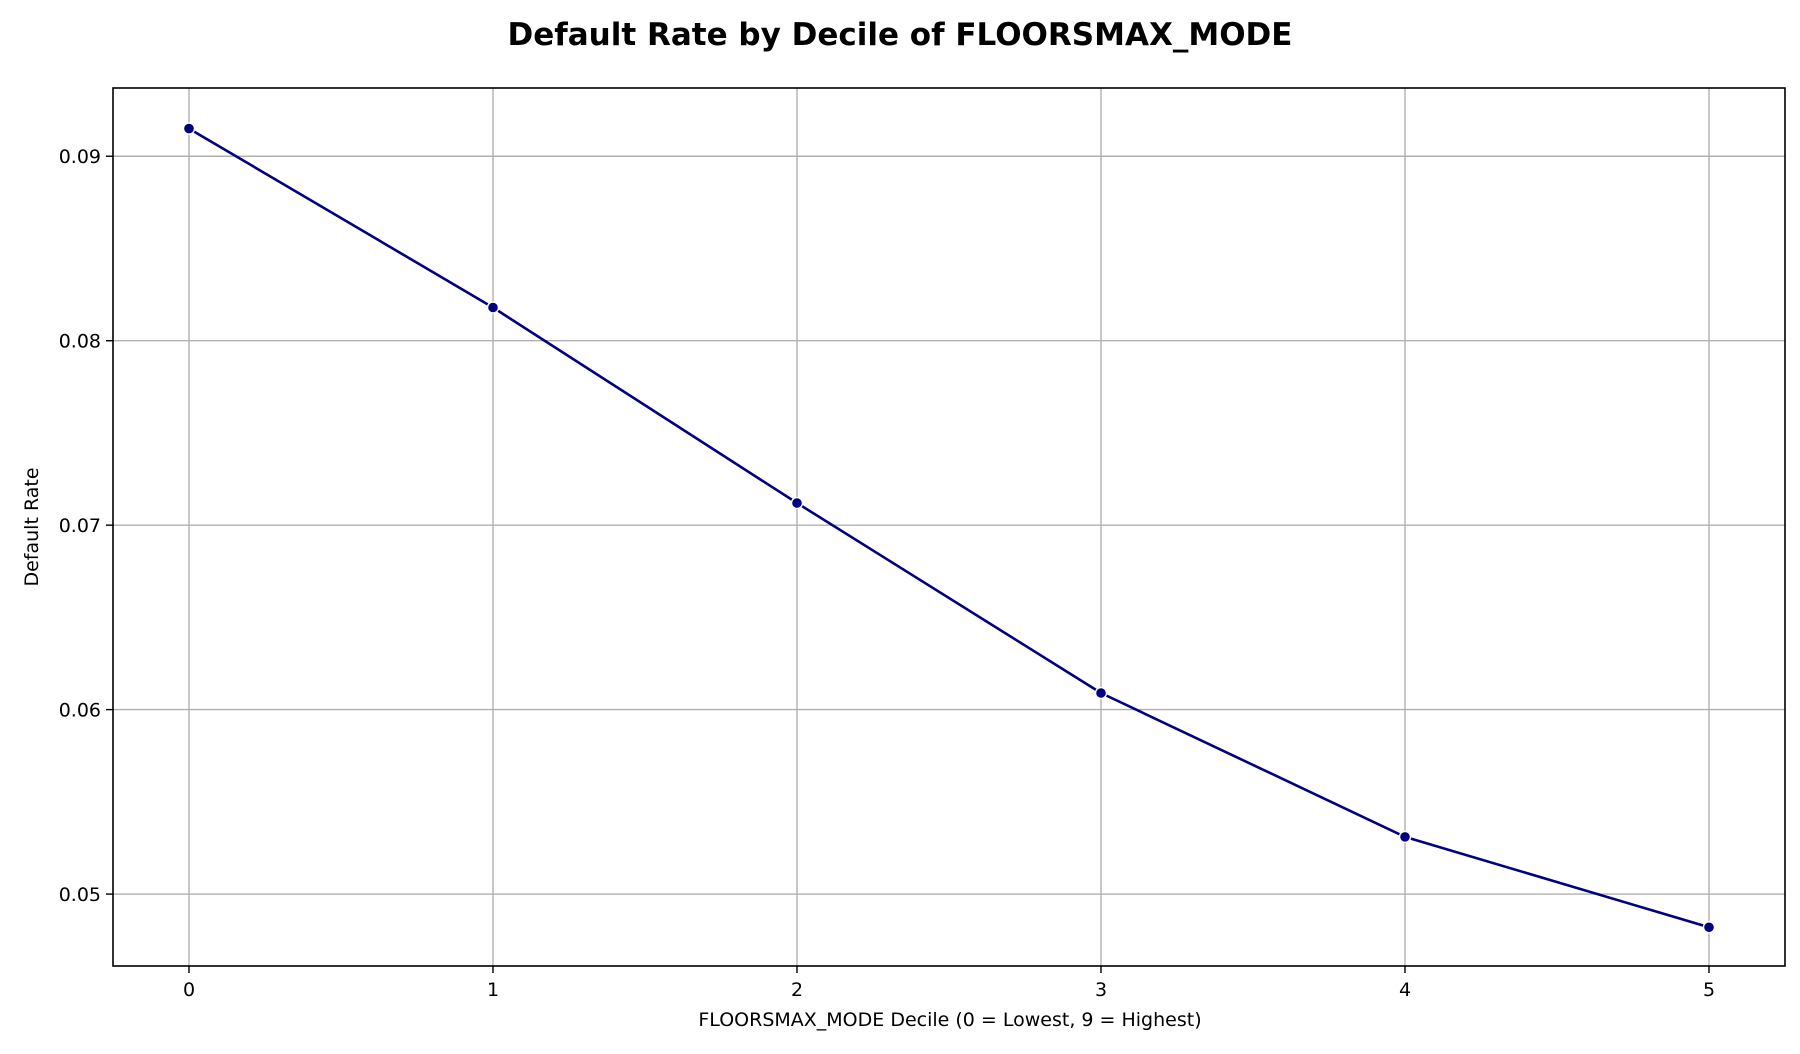  What do you see at coordinates (80, 895) in the screenshot?
I see `y-tick-label: 0.05` at bounding box center [80, 895].